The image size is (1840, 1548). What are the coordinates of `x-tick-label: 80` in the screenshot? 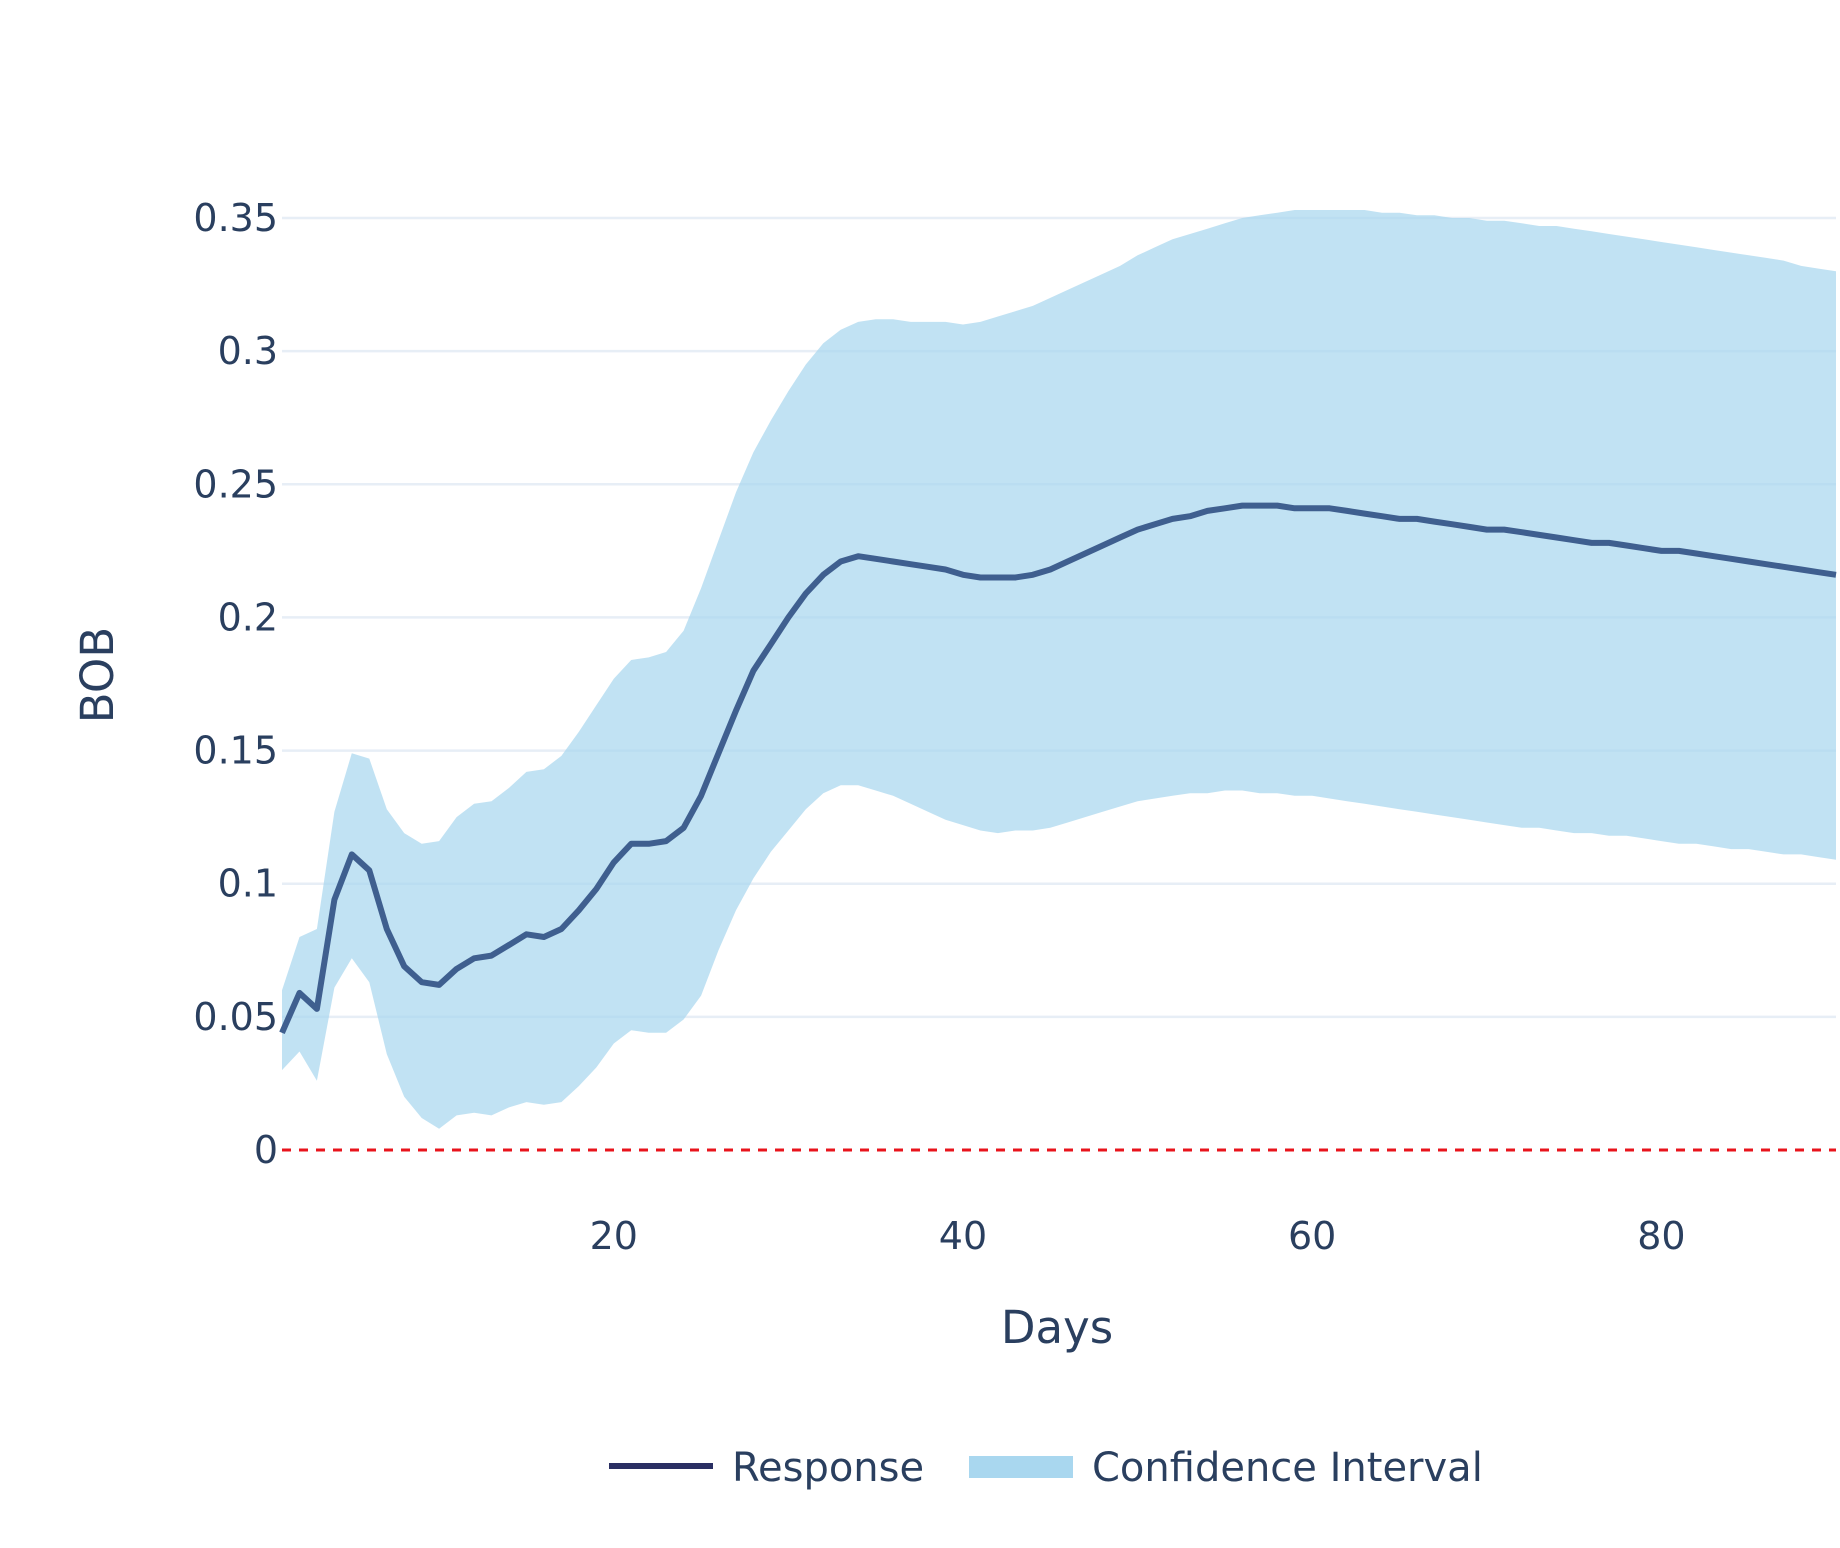 It's located at (1661, 1236).